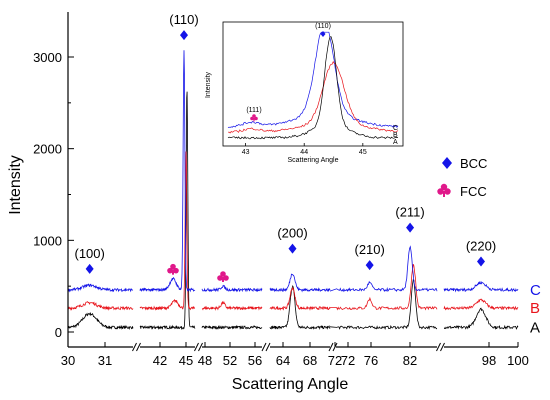 Image resolution: width=550 pixels, height=400 pixels. Describe the element at coordinates (68, 360) in the screenshot. I see `x-tick-label: 30` at that location.